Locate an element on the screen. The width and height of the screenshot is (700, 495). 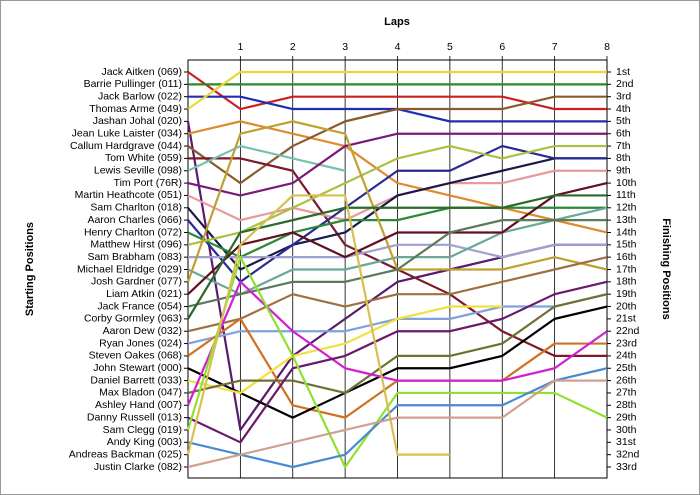
legend-label: Jack France (054) is located at coordinates (139, 306).